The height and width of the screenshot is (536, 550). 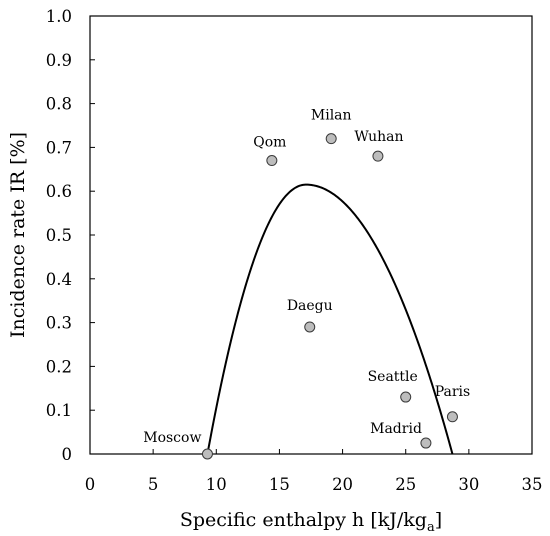 What do you see at coordinates (59, 235) in the screenshot?
I see `y-tick-label: 0.5` at bounding box center [59, 235].